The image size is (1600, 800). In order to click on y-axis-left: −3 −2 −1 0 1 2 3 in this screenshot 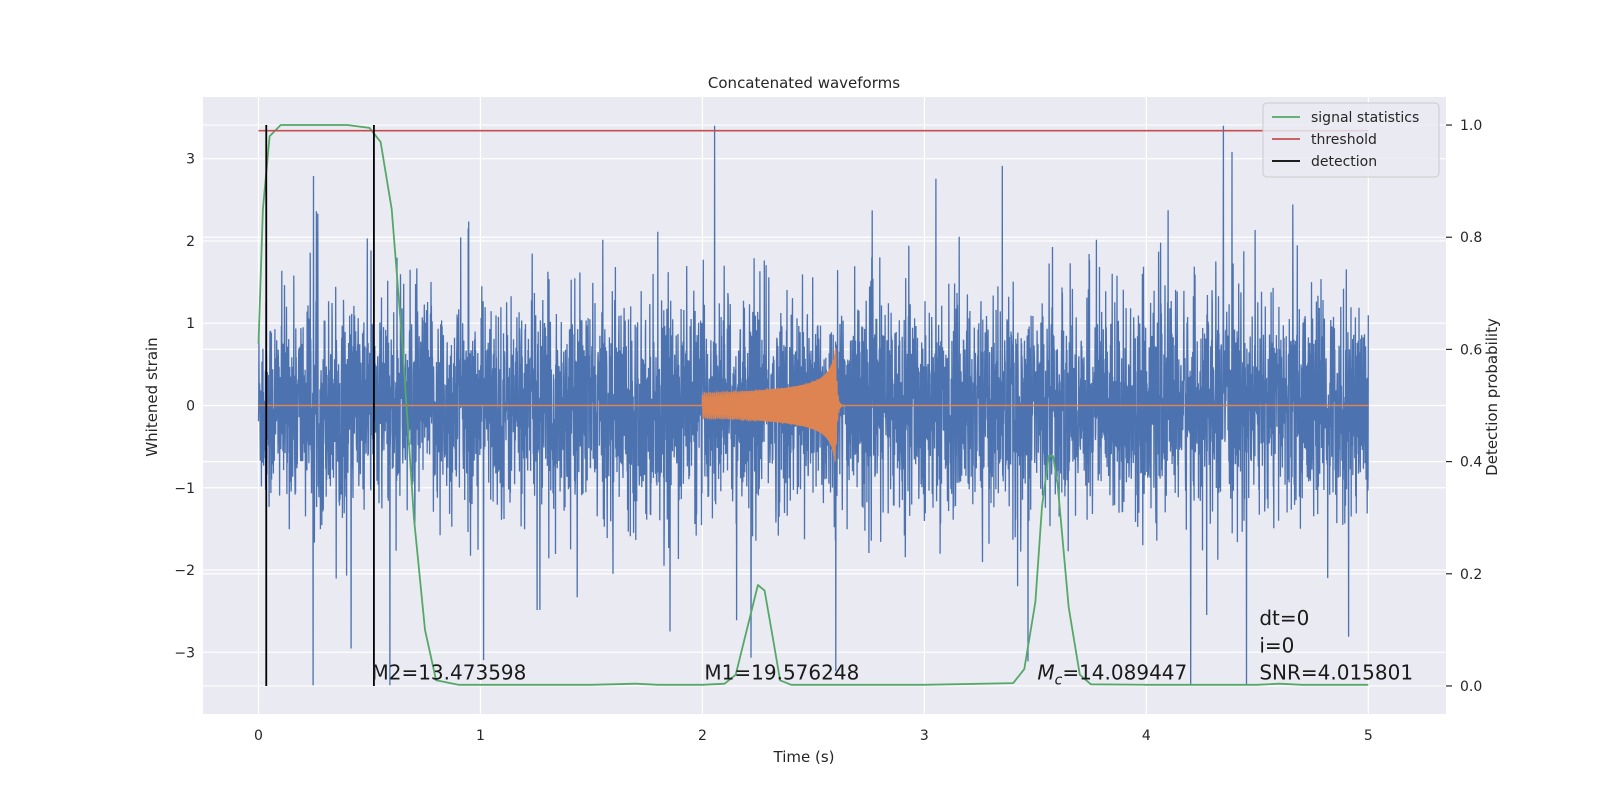, I will do `click(184, 407)`.